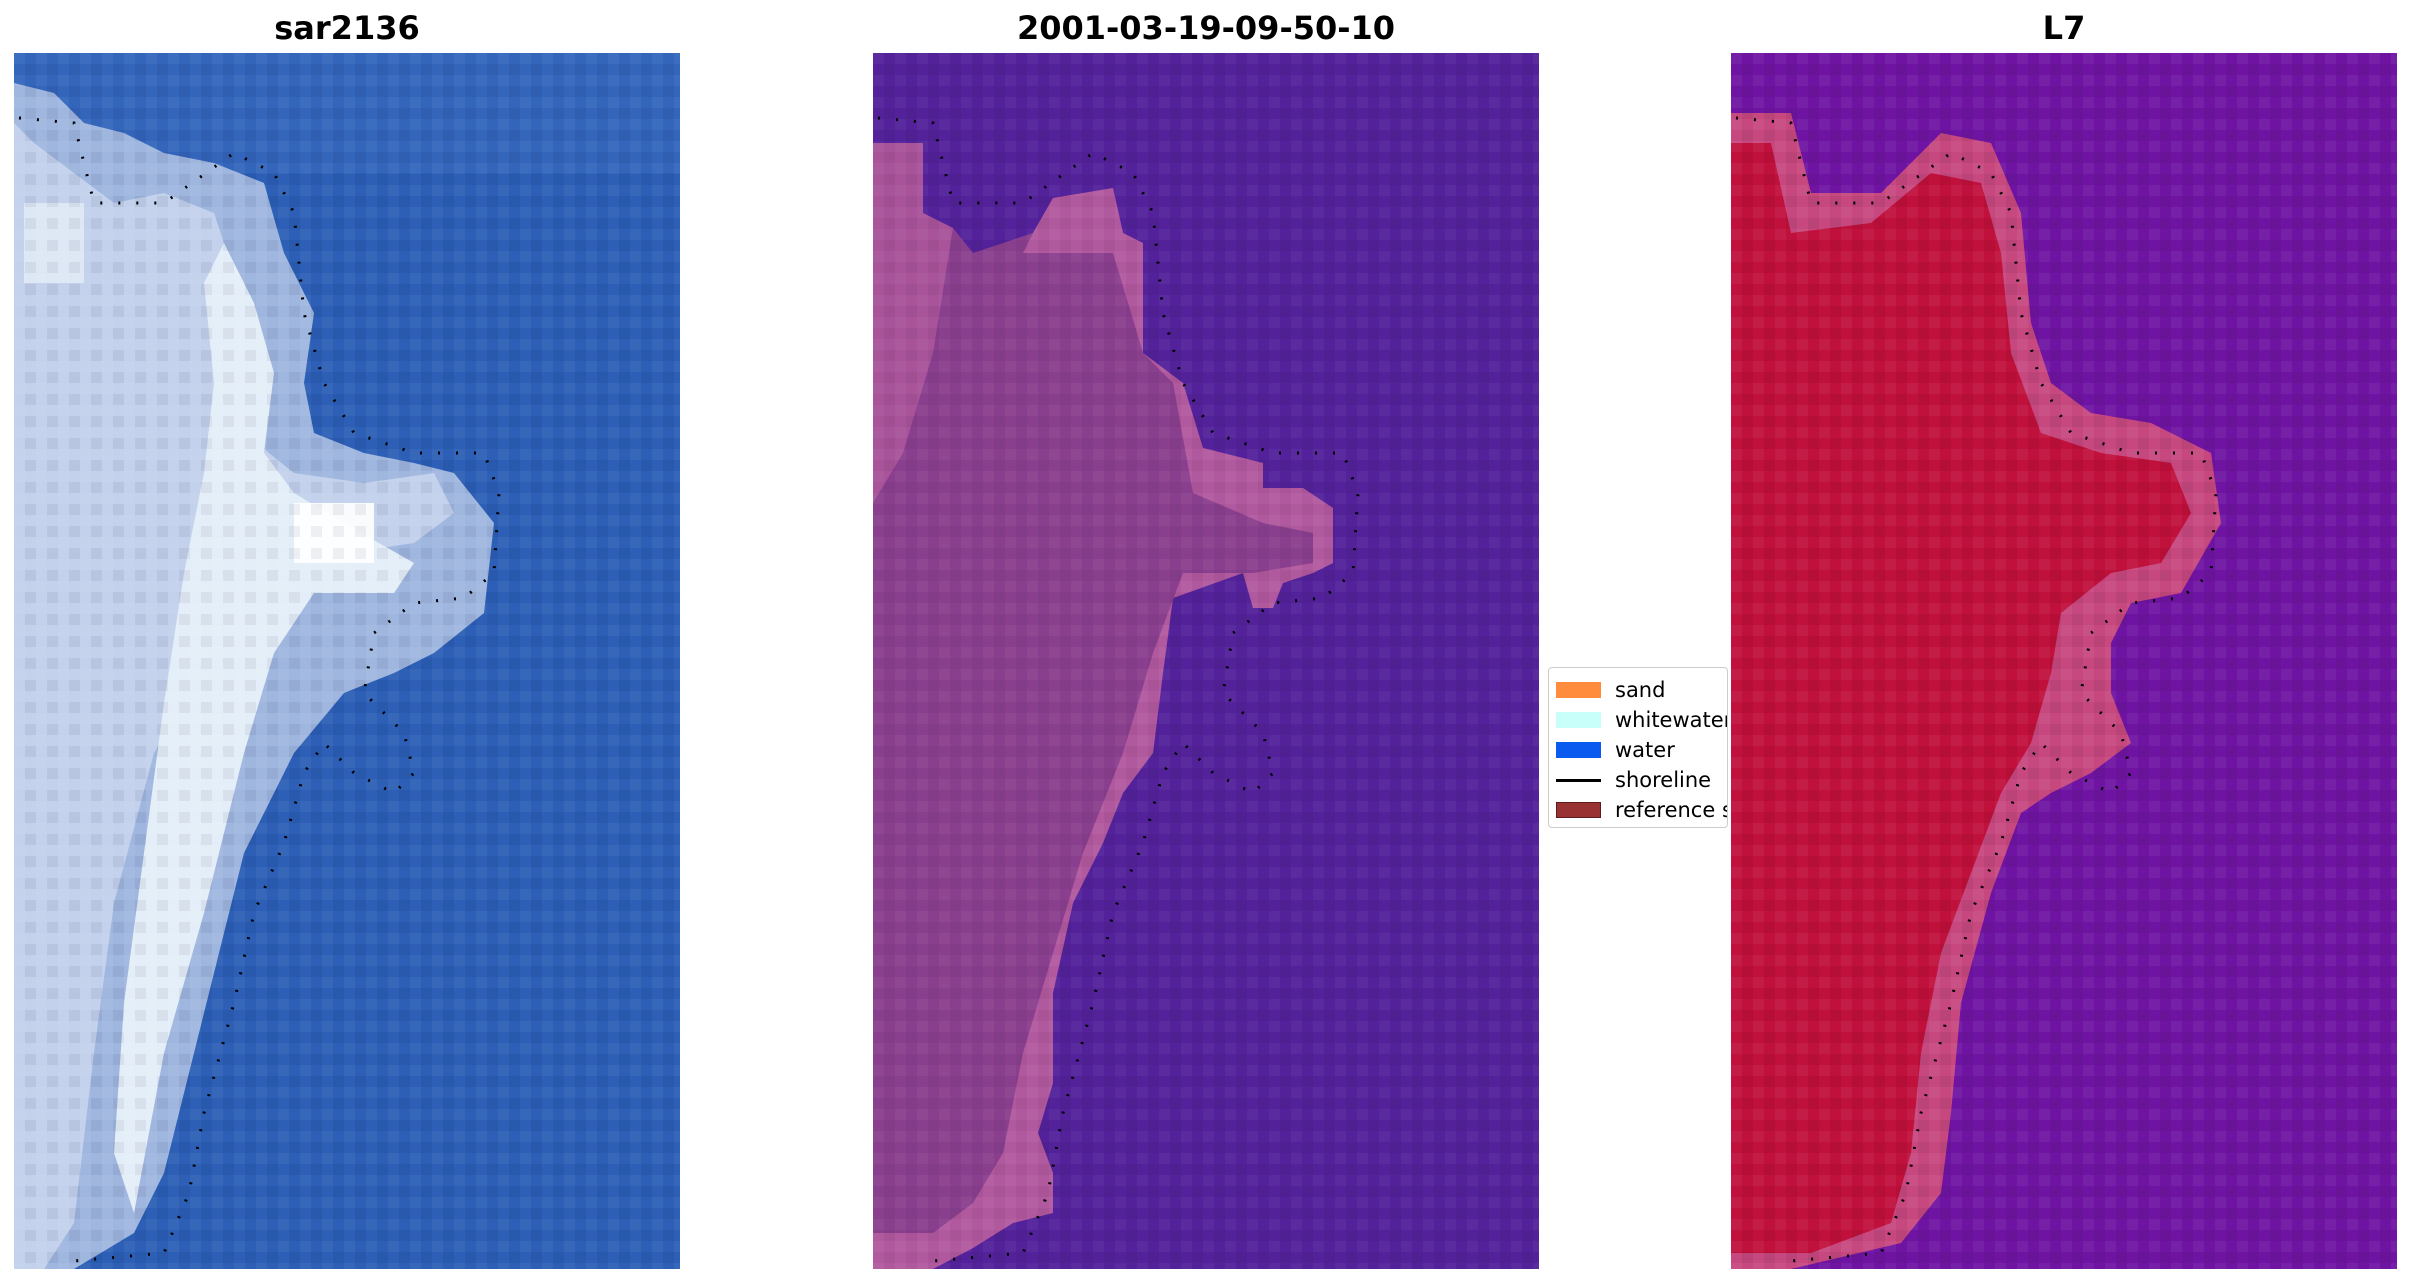 Image resolution: width=2410 pixels, height=1283 pixels. Describe the element at coordinates (1578, 810) in the screenshot. I see `legend-swatch-reference` at that location.